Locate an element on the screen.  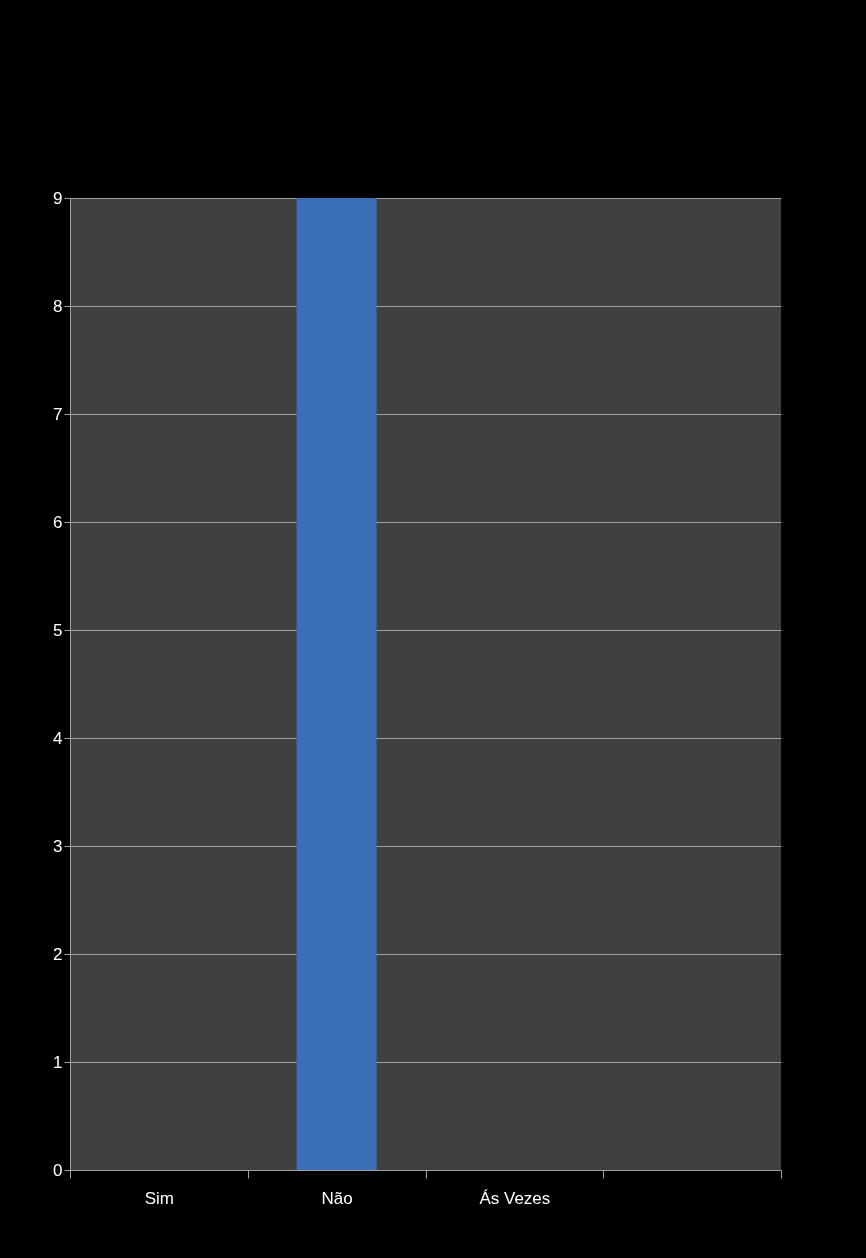
y-tick-label: 7 is located at coordinates (58, 414).